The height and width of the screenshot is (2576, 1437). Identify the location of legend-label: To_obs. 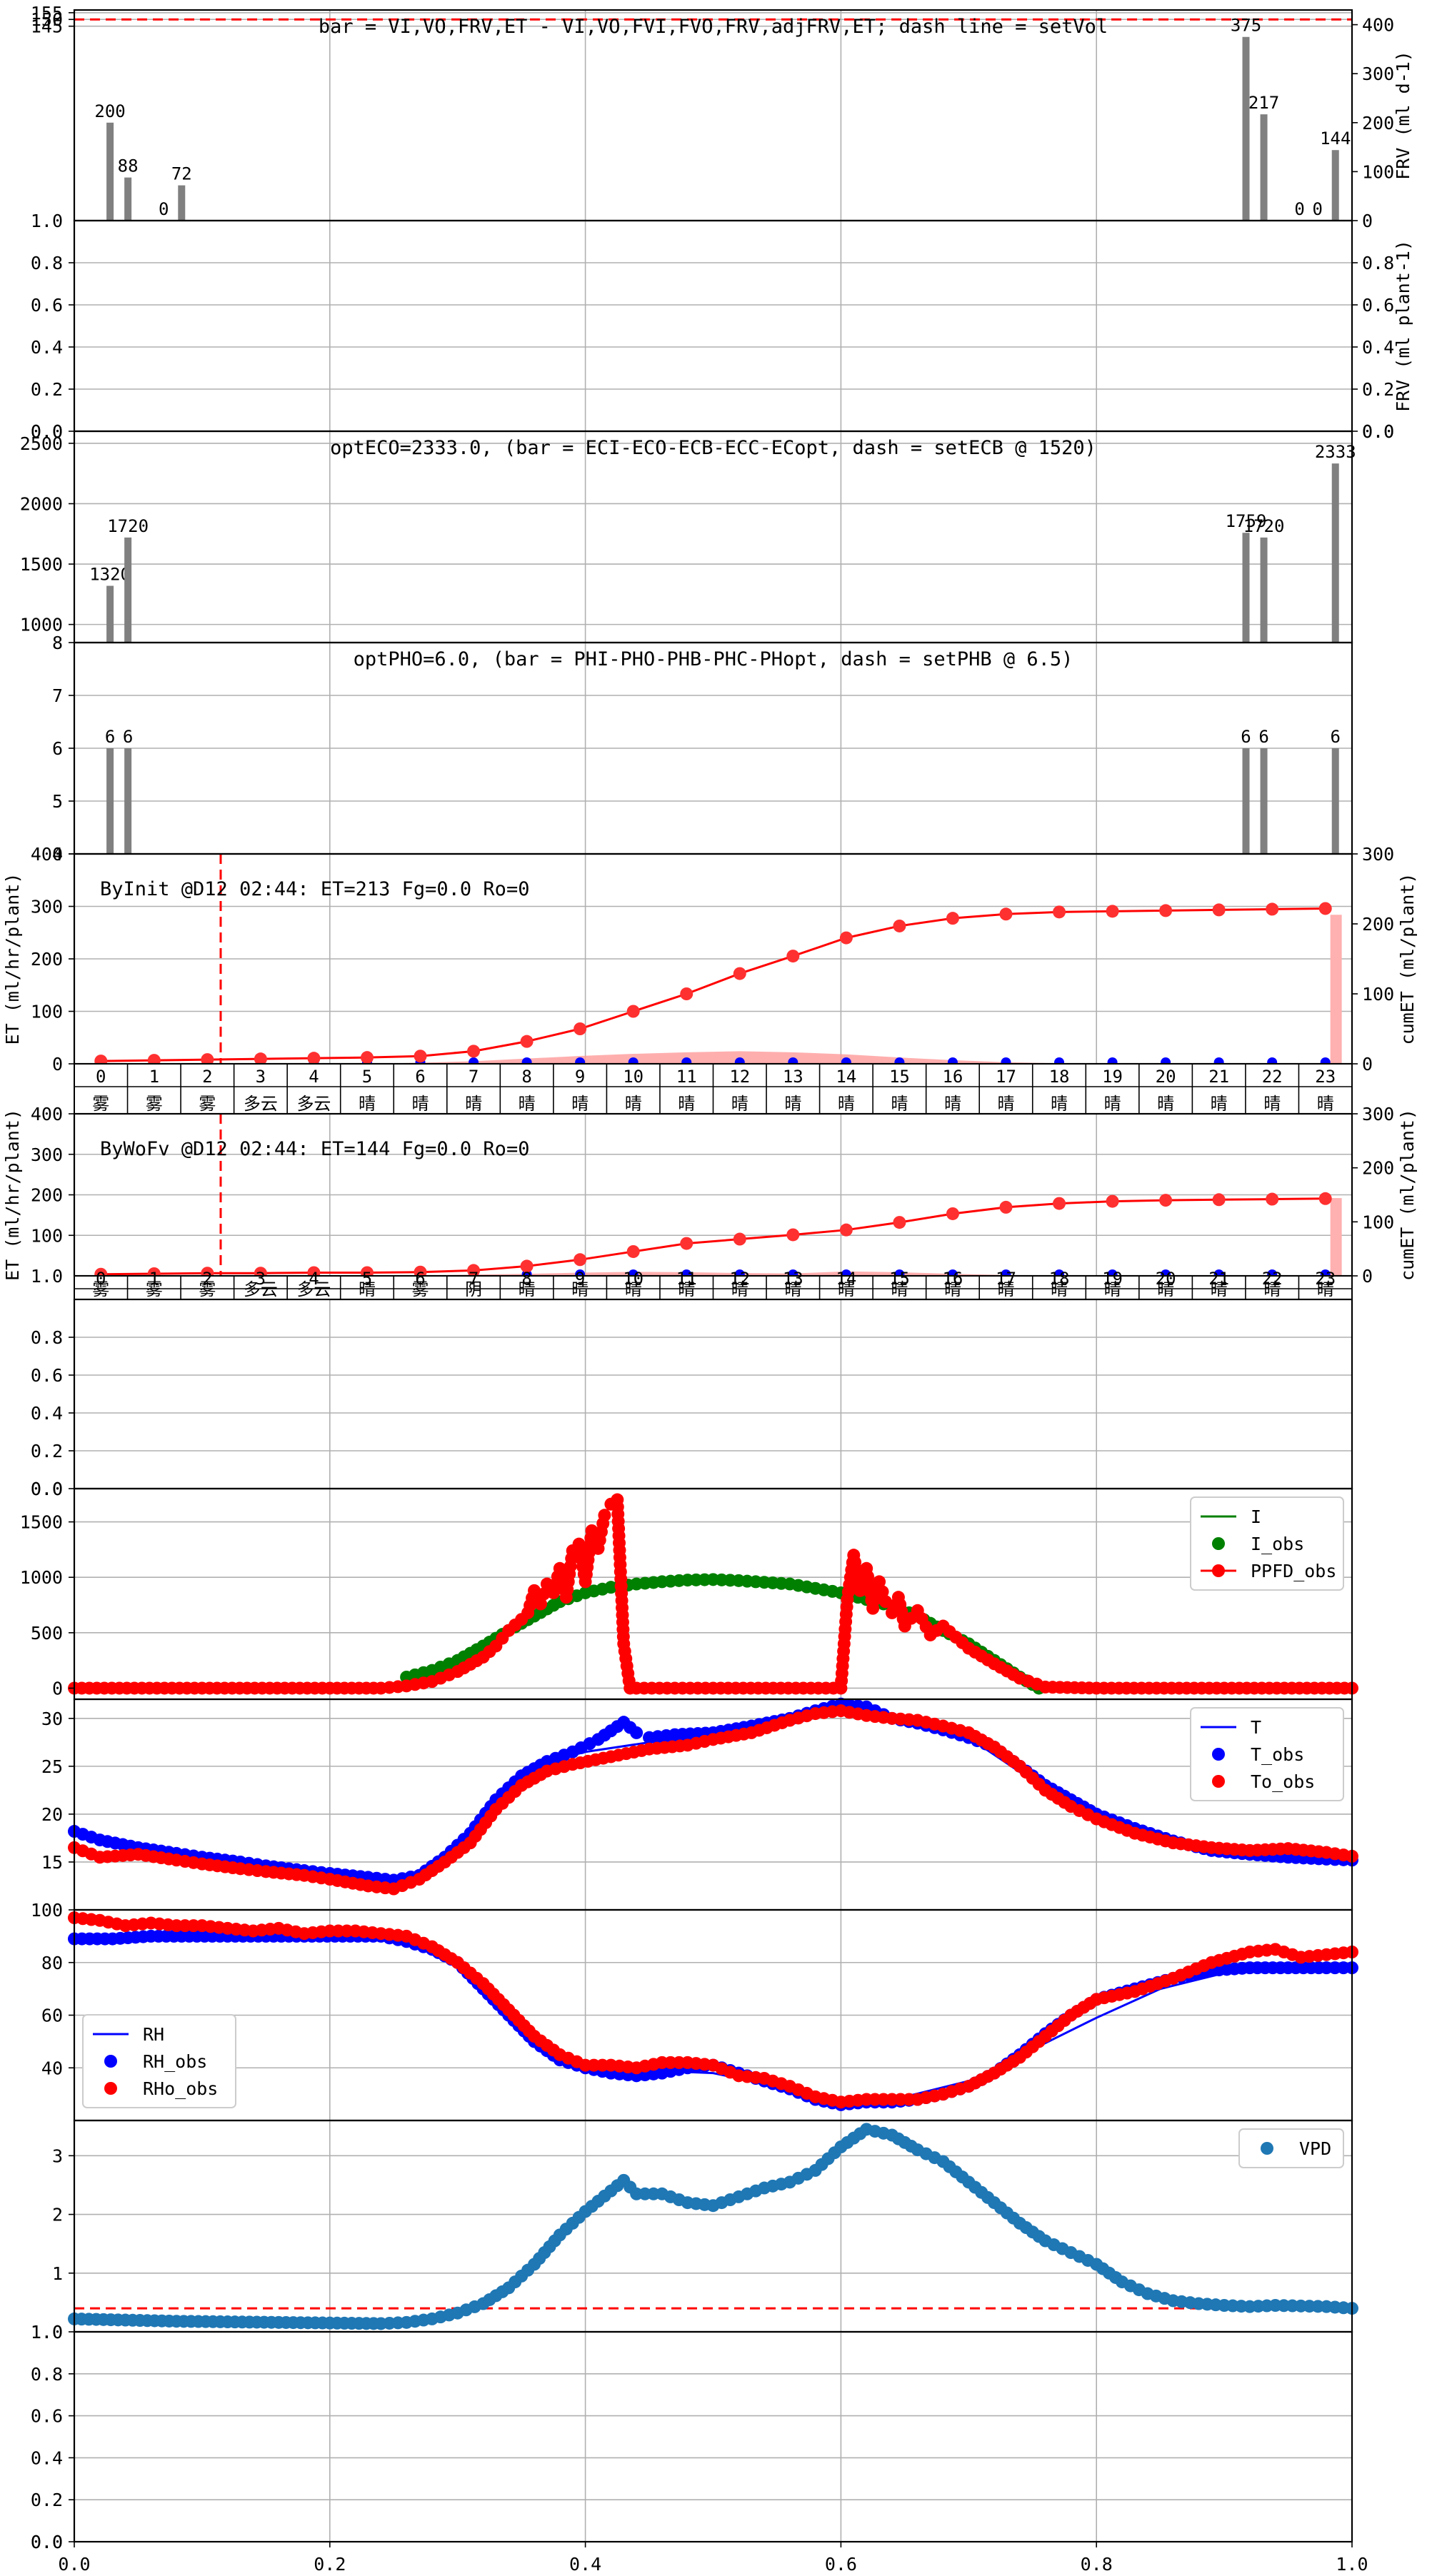
(1283, 1781).